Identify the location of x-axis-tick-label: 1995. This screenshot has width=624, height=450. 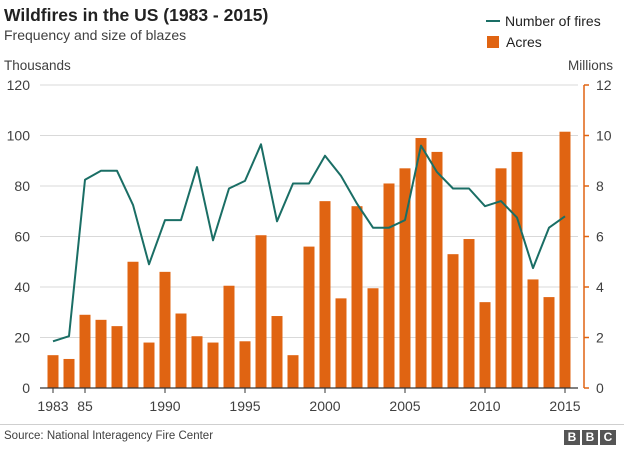
(244, 406).